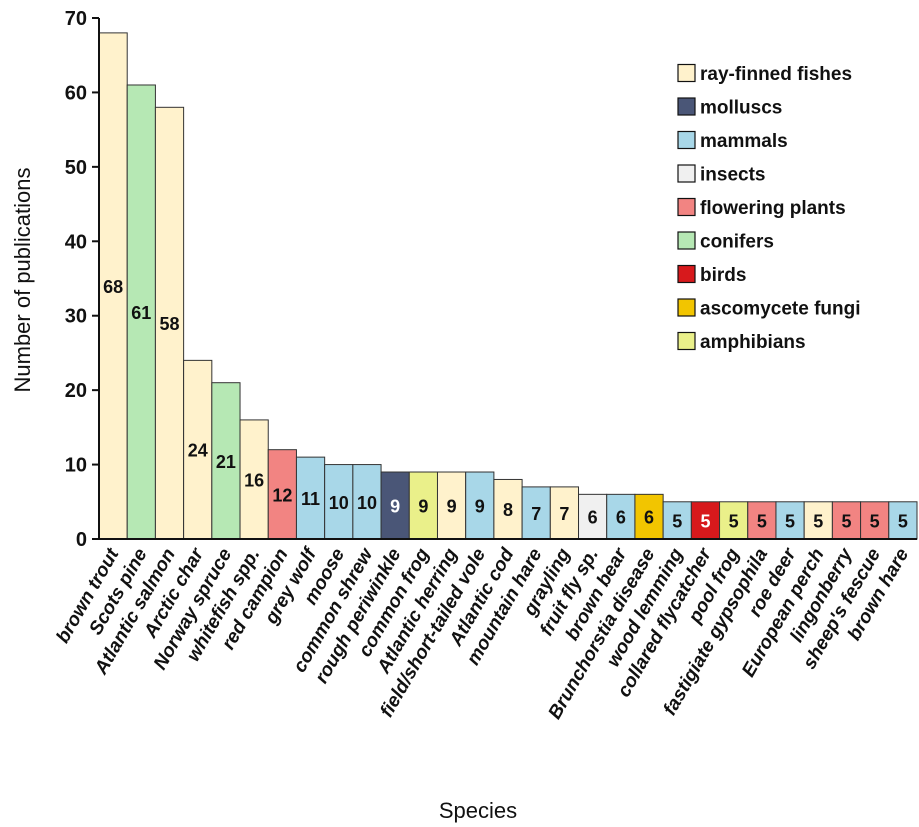 The image size is (919, 827). I want to click on y-tick-label: 60, so click(76, 93).